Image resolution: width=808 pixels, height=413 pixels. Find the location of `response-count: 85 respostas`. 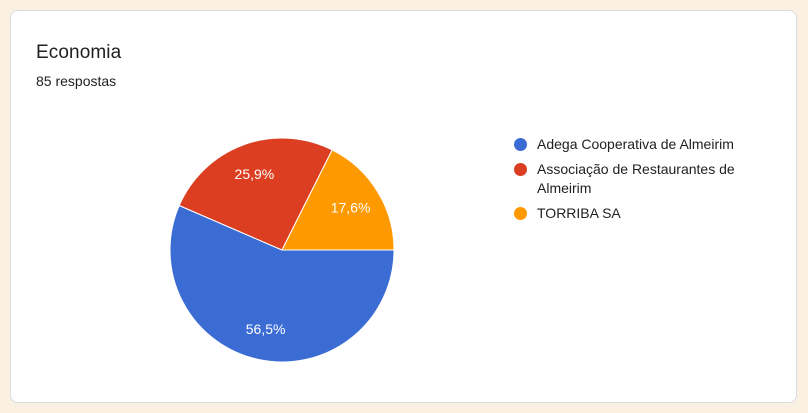

response-count: 85 respostas is located at coordinates (76, 81).